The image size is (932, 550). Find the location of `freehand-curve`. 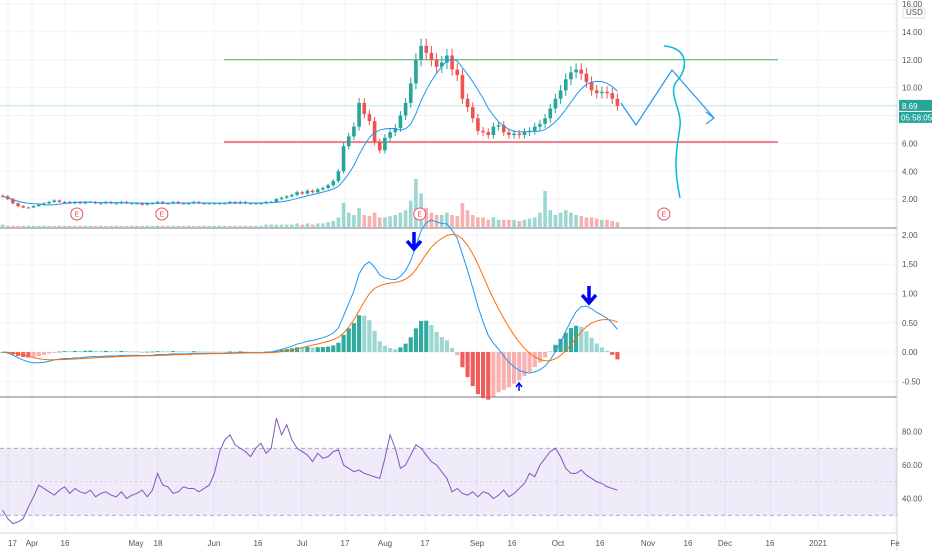

freehand-curve is located at coordinates (674, 122).